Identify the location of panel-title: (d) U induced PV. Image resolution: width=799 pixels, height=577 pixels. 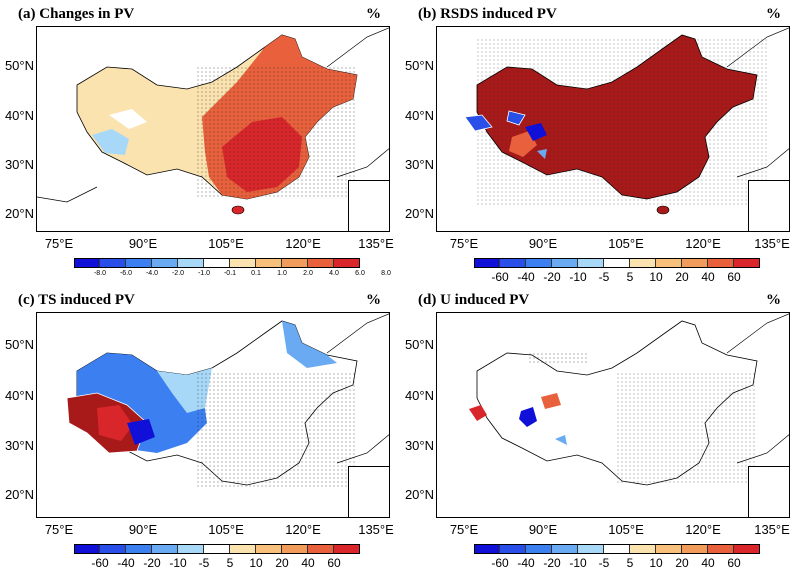
(474, 300).